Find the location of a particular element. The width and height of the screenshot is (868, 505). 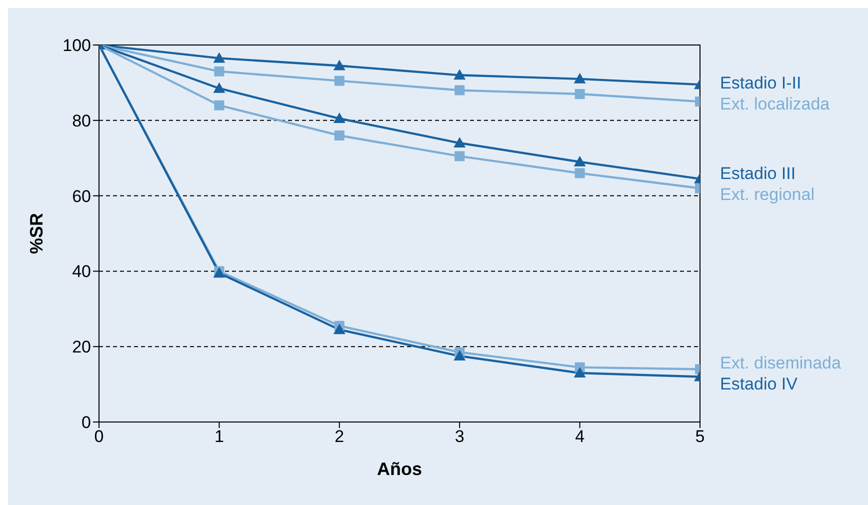

series-label: Estadio III is located at coordinates (758, 174).